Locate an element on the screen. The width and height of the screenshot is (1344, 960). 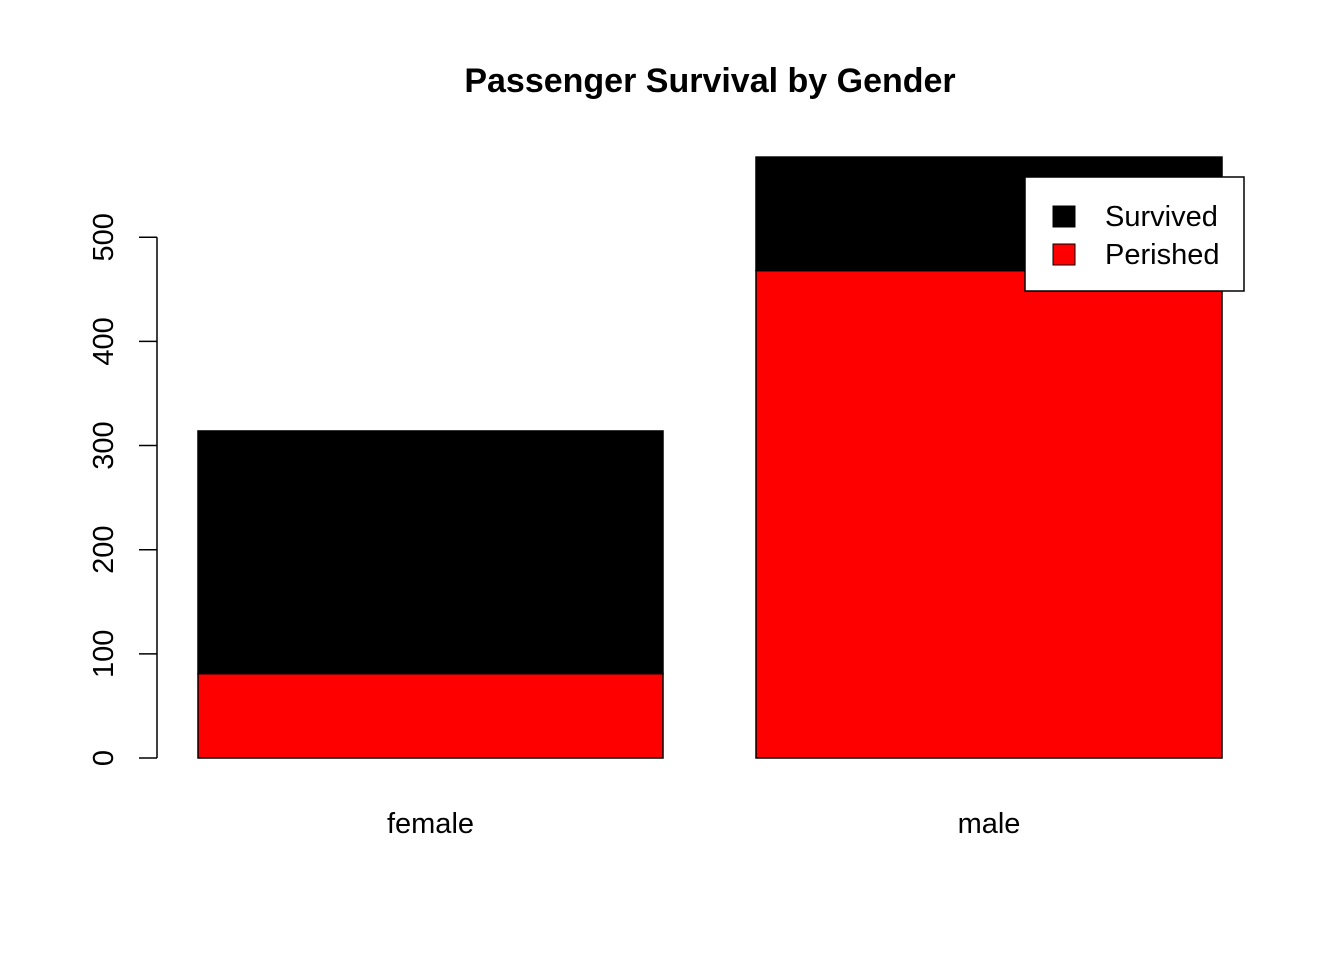
category-label-female: female is located at coordinates (430, 824).